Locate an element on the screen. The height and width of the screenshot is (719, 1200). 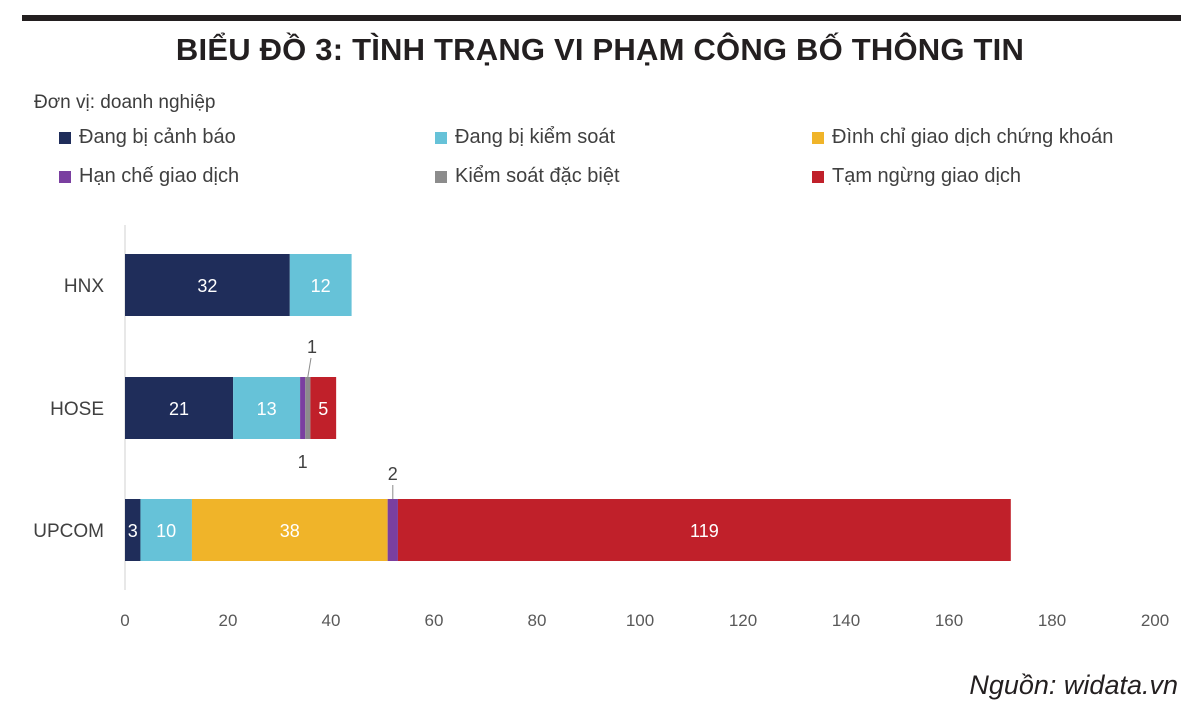
legend-label: Đình chỉ giao dịch chứng khoán is located at coordinates (973, 137).